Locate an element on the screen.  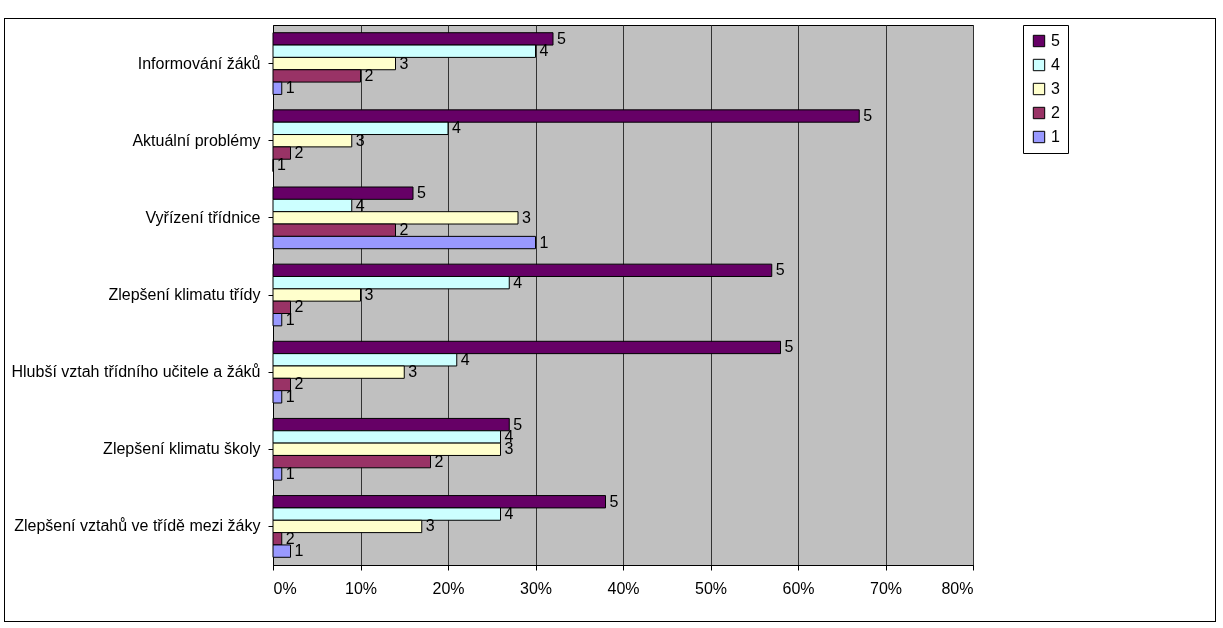
x-tick-label: 60% is located at coordinates (798, 588).